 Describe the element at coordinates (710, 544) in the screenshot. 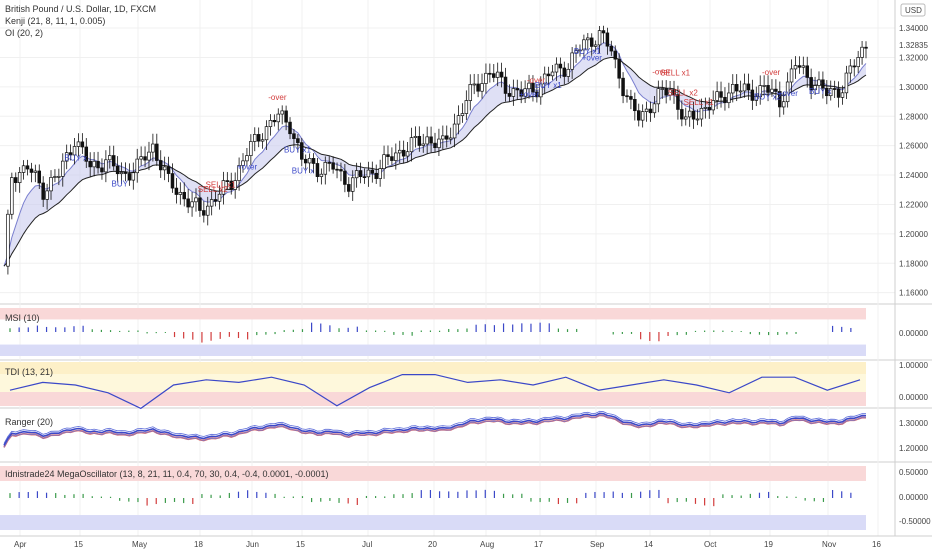

I see `time-tick-label: Oct` at that location.